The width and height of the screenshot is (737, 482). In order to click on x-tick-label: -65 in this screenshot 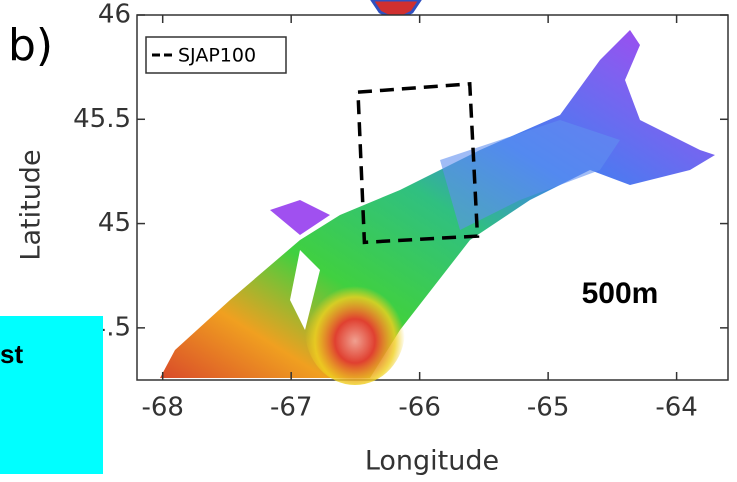, I will do `click(548, 408)`.